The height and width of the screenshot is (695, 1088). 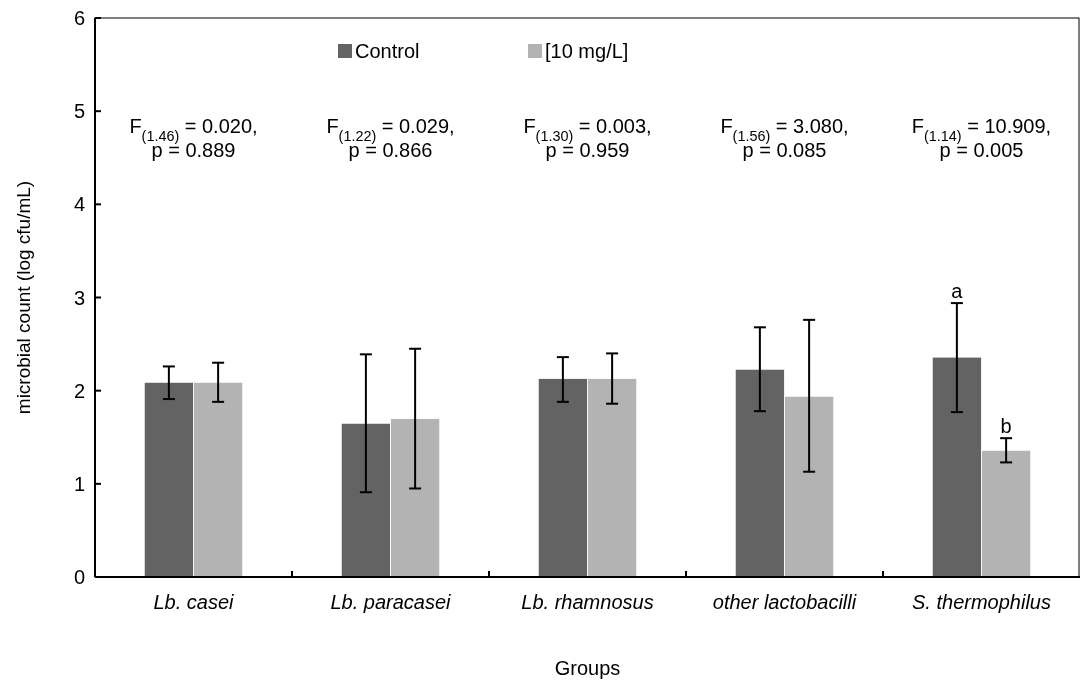 I want to click on y-tick-label: 0, so click(x=79, y=577).